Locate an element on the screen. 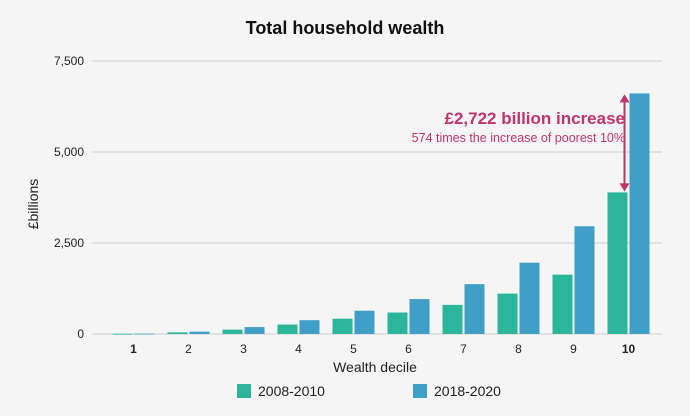  x-tick-label: 6 is located at coordinates (408, 349).